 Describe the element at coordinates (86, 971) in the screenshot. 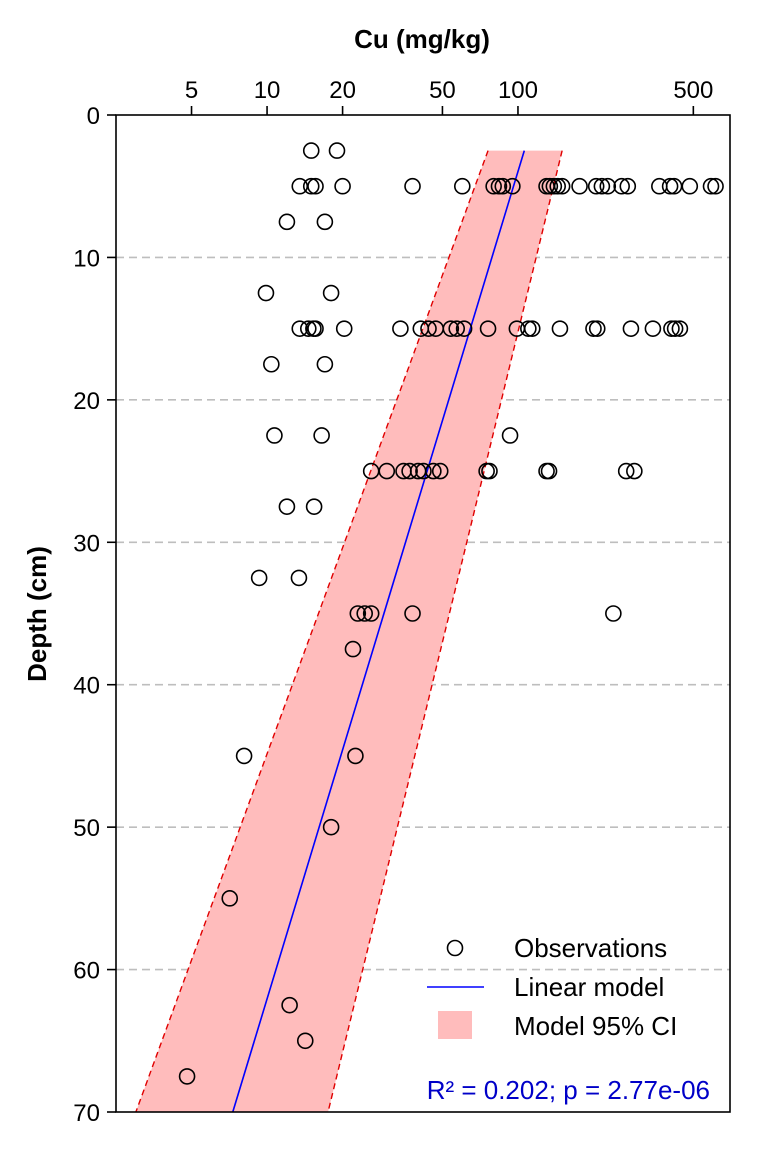

I see `y-tick-label: 60` at that location.